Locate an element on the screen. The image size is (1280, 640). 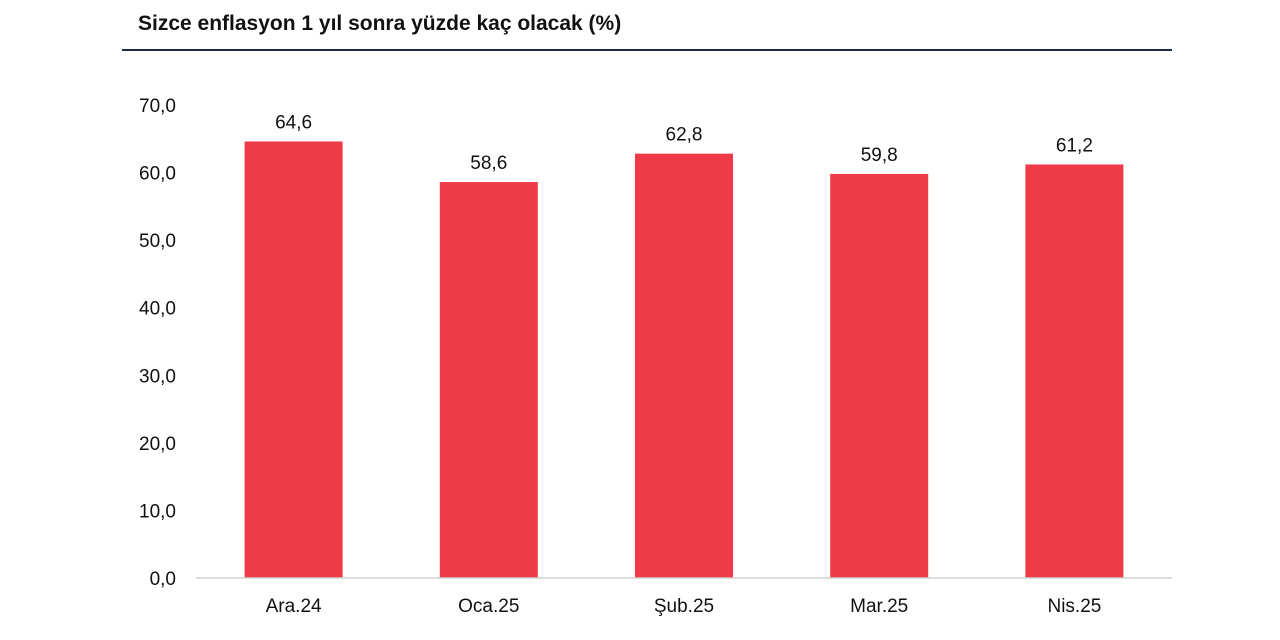
x-tick-label: Şub.25 is located at coordinates (684, 606).